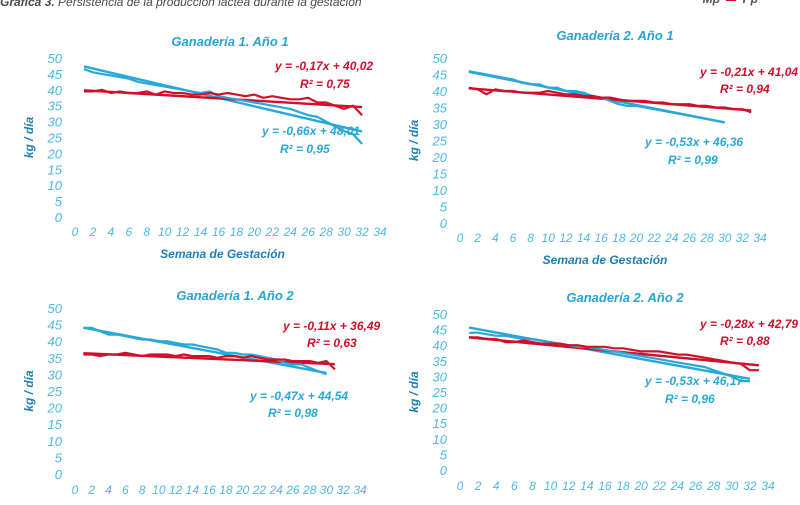 Image resolution: width=800 pixels, height=505 pixels. What do you see at coordinates (614, 35) in the screenshot?
I see `chart-title: Ganadería 2. Año 1` at bounding box center [614, 35].